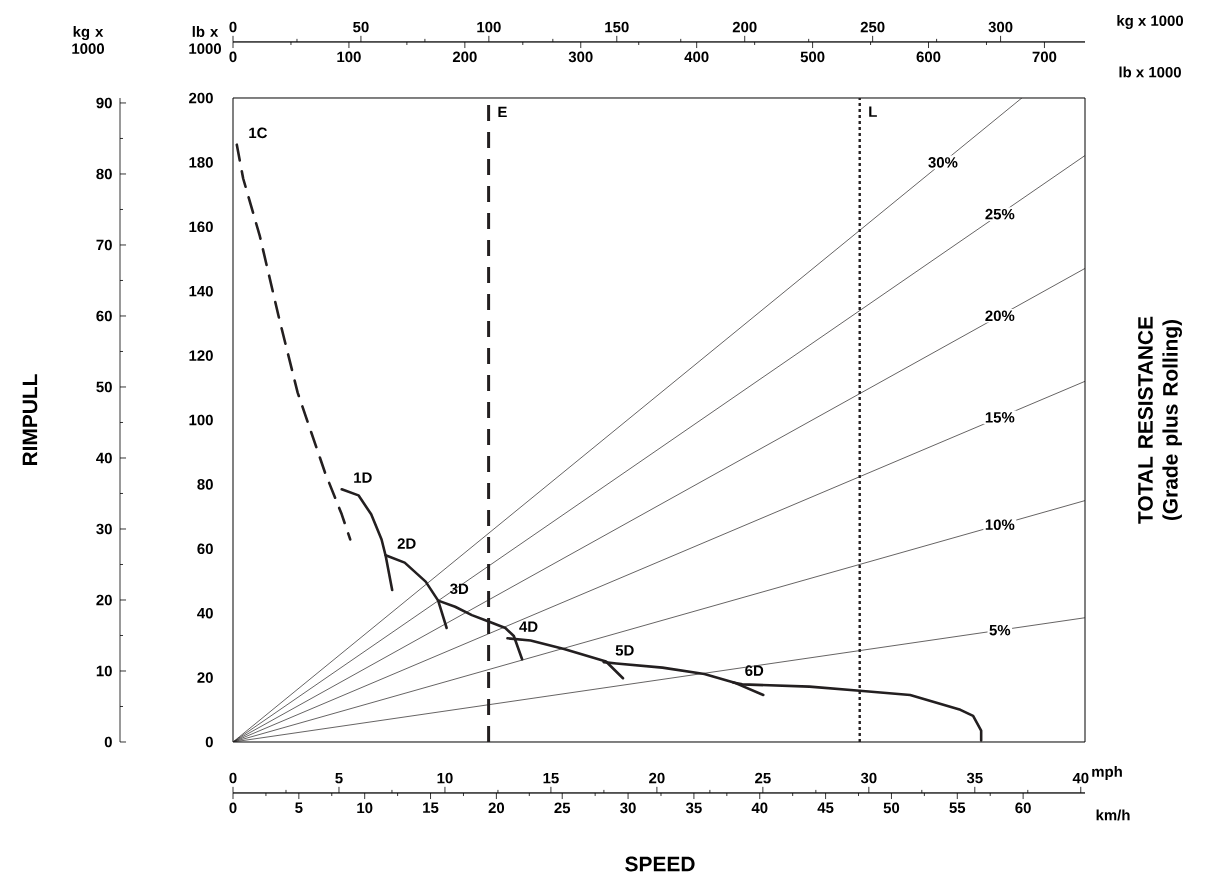 This screenshot has width=1217, height=890. What do you see at coordinates (872, 27) in the screenshot?
I see `x2-tick-label: 250` at bounding box center [872, 27].